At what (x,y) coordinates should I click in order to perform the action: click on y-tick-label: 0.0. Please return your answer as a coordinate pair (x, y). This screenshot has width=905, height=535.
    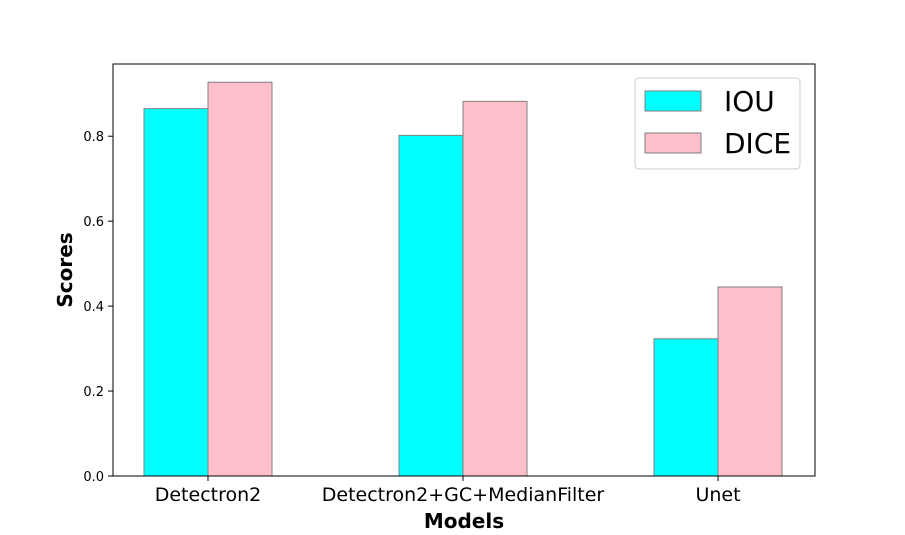
    Looking at the image, I should click on (93, 477).